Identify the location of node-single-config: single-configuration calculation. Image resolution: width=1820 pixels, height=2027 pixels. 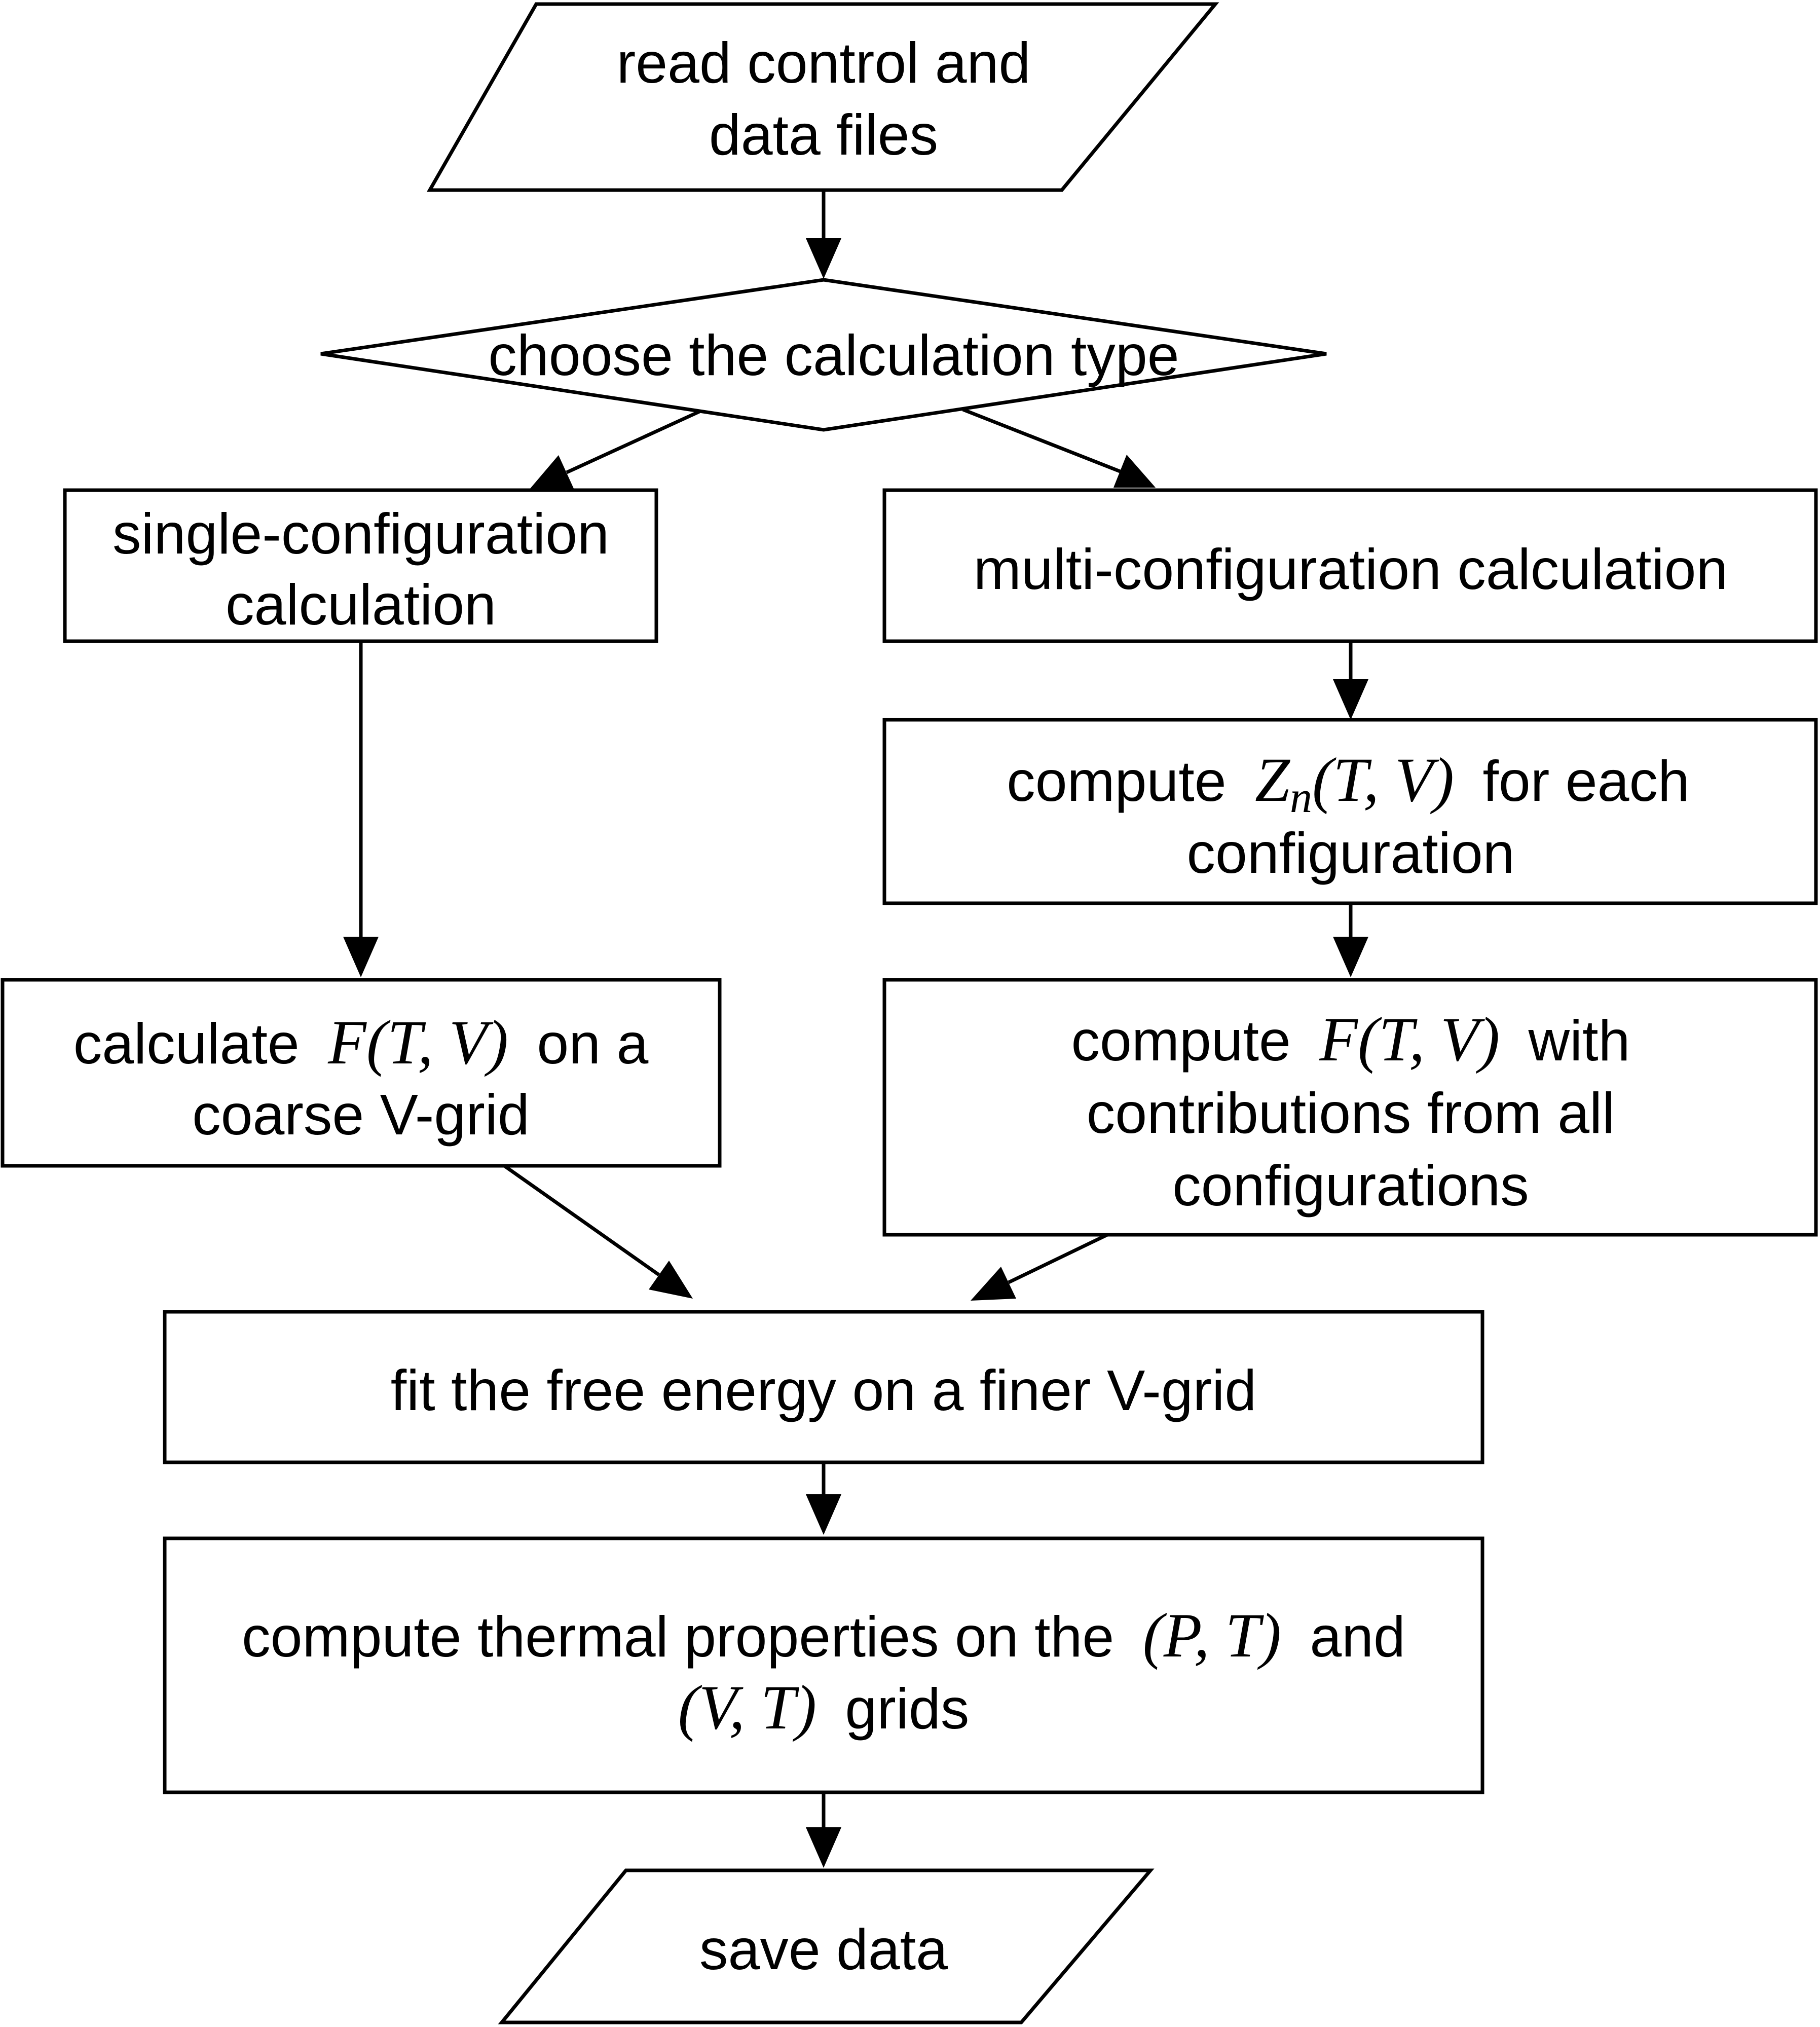
(360, 565).